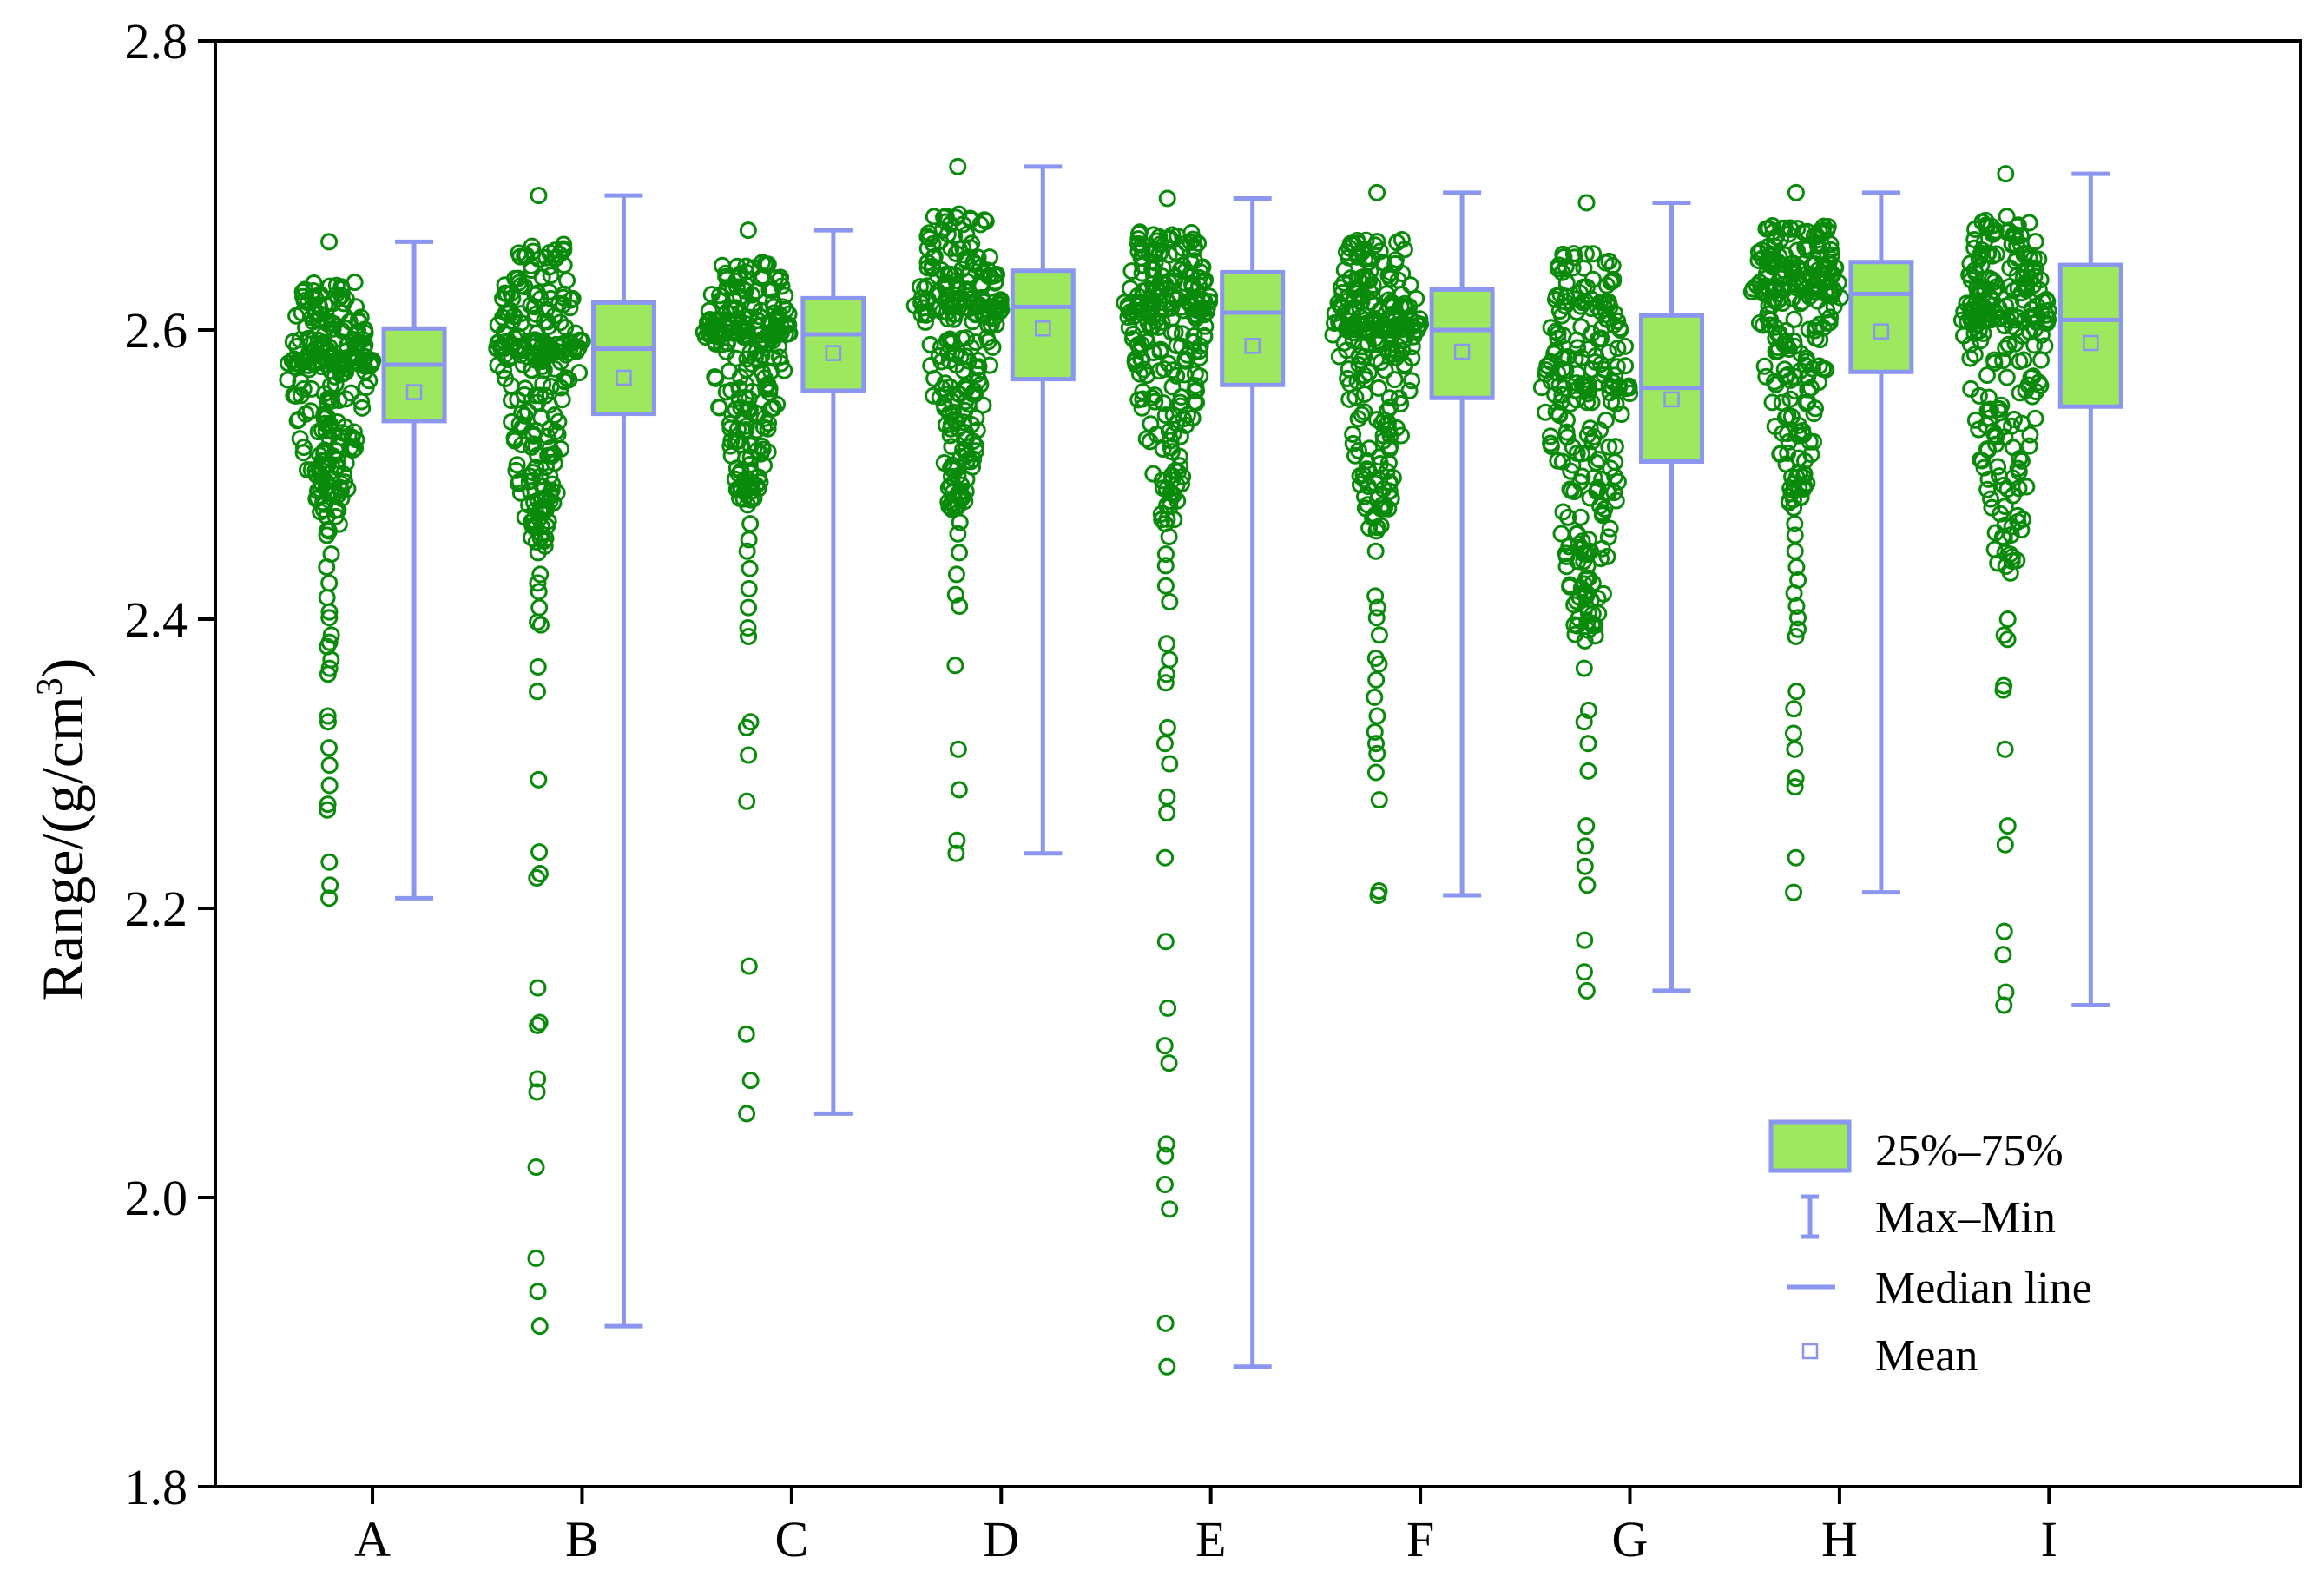 This screenshot has width=2324, height=1577. I want to click on legend-whisker-icon, so click(1810, 1216).